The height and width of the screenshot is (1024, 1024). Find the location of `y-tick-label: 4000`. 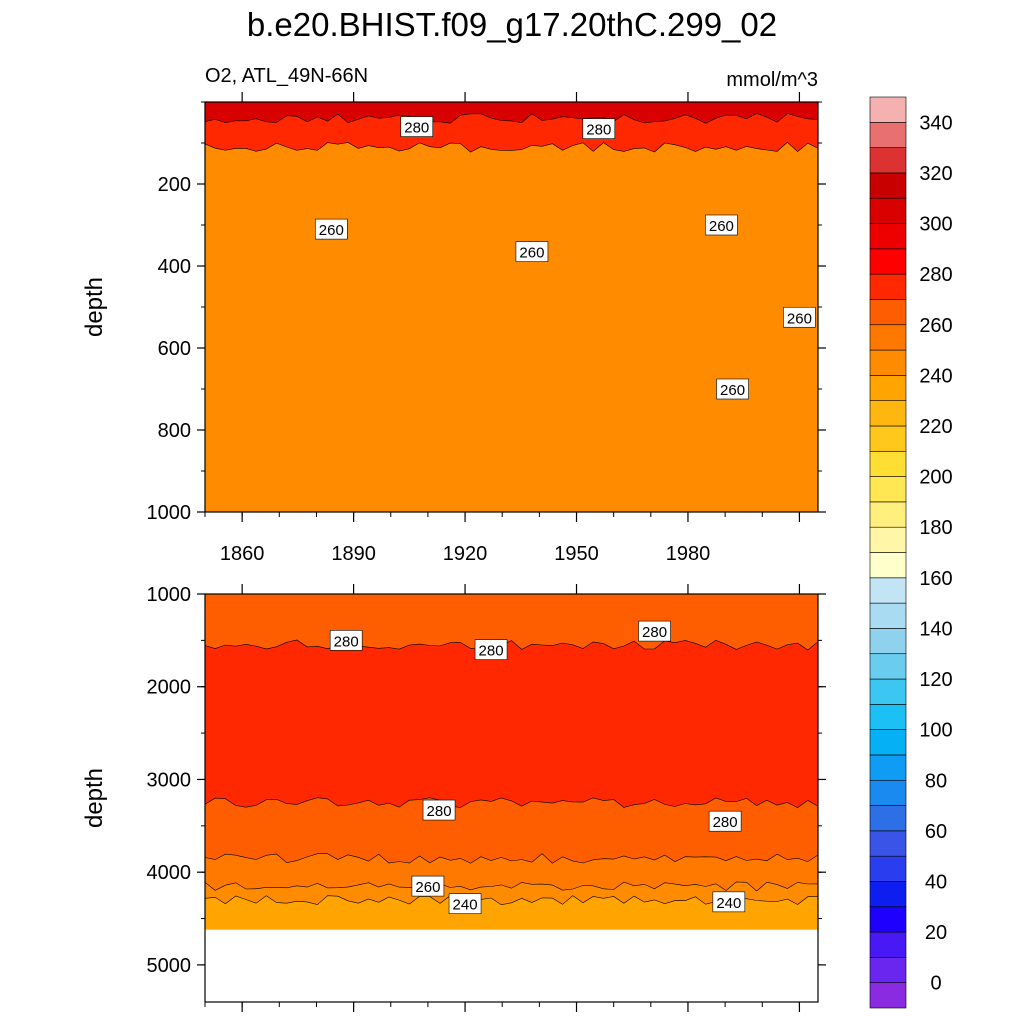

y-tick-label: 4000 is located at coordinates (169, 873).